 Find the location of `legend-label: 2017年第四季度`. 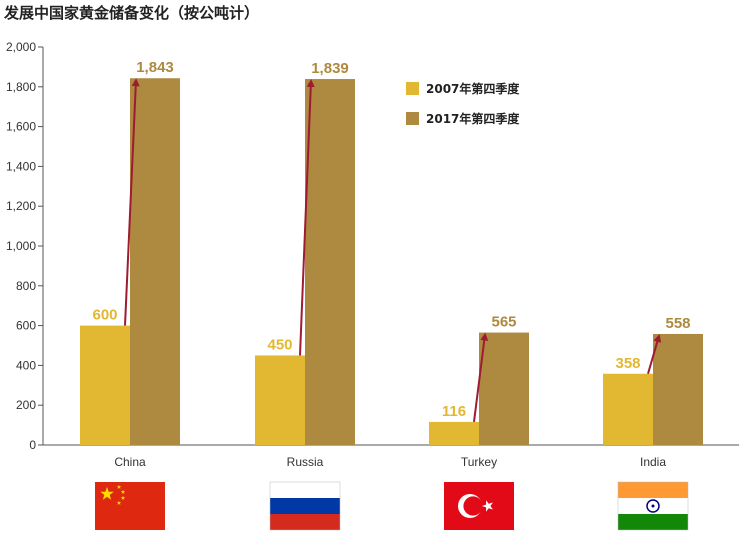

legend-label: 2017年第四季度 is located at coordinates (473, 118).